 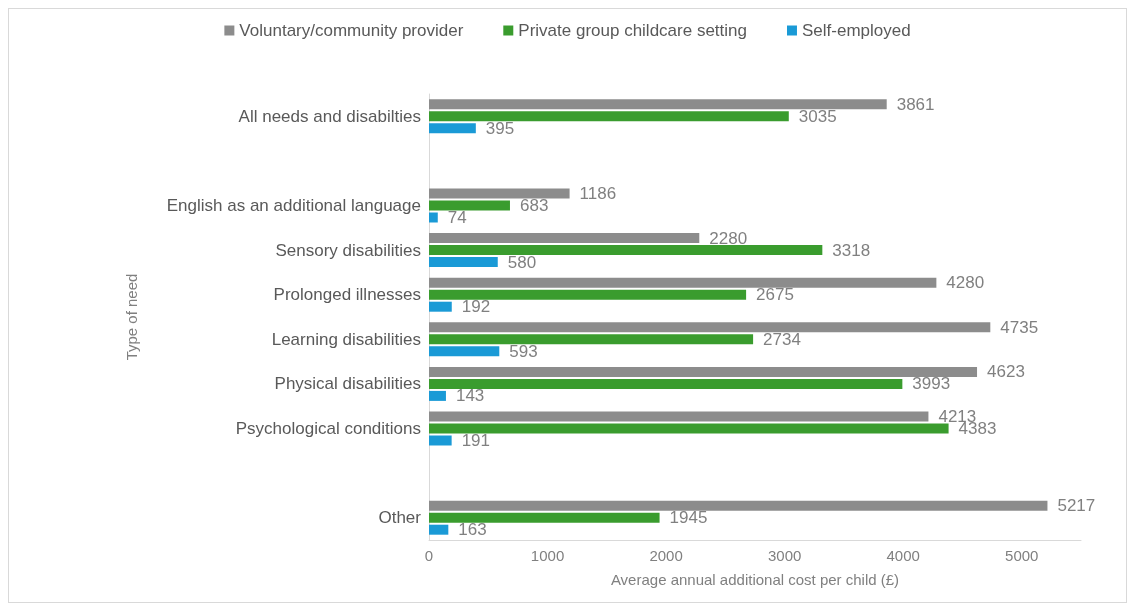 I want to click on data-label: 2675, so click(x=775, y=295).